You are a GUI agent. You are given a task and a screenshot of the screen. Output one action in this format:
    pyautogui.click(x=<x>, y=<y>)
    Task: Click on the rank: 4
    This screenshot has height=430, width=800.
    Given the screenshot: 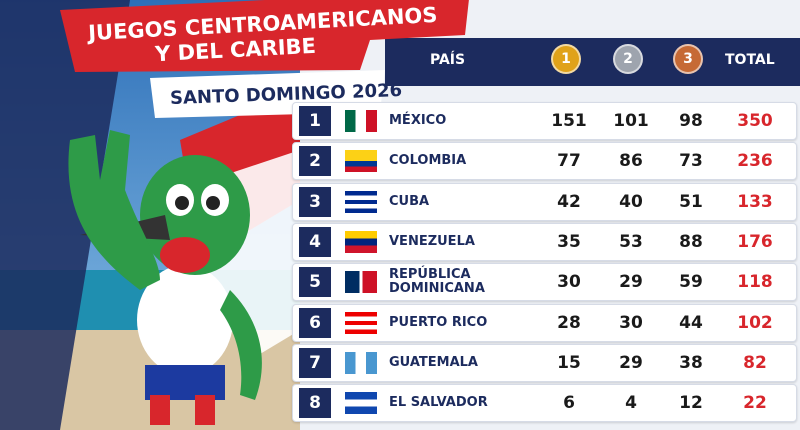 What is the action you would take?
    pyautogui.click(x=315, y=241)
    